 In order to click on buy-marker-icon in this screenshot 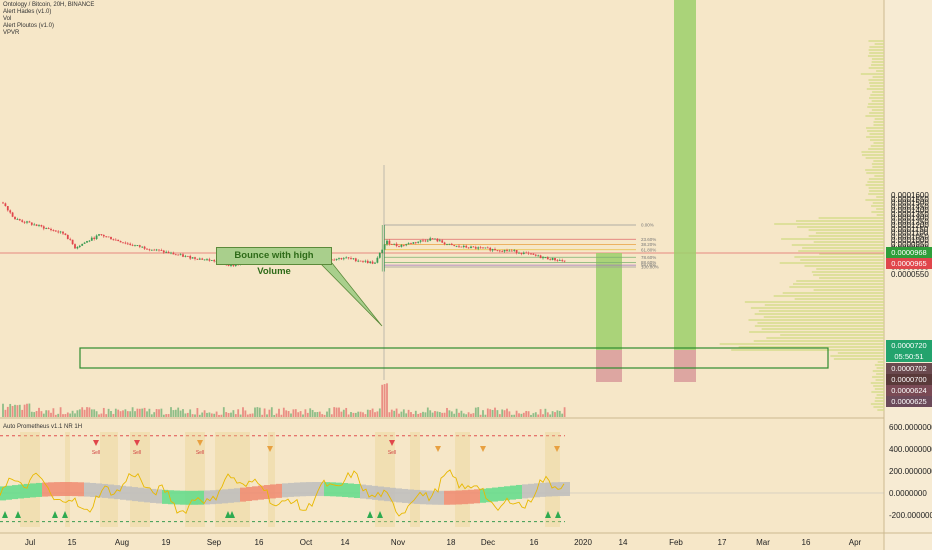, I will do `click(380, 514)`.